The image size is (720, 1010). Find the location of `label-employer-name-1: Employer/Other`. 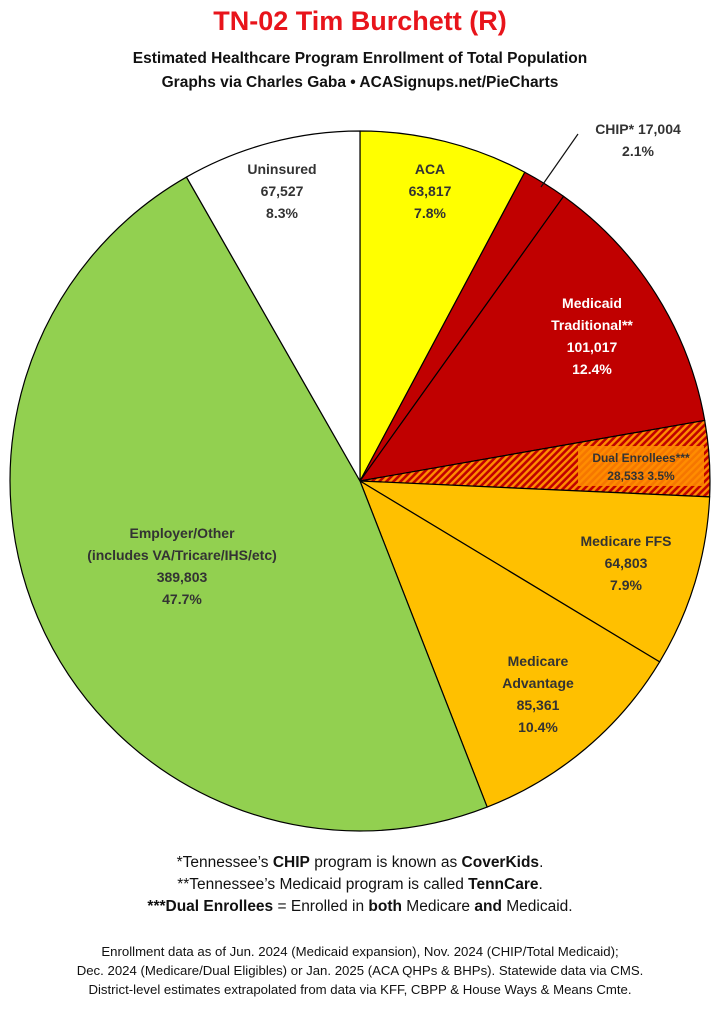

label-employer-name-1: Employer/Other is located at coordinates (182, 533).